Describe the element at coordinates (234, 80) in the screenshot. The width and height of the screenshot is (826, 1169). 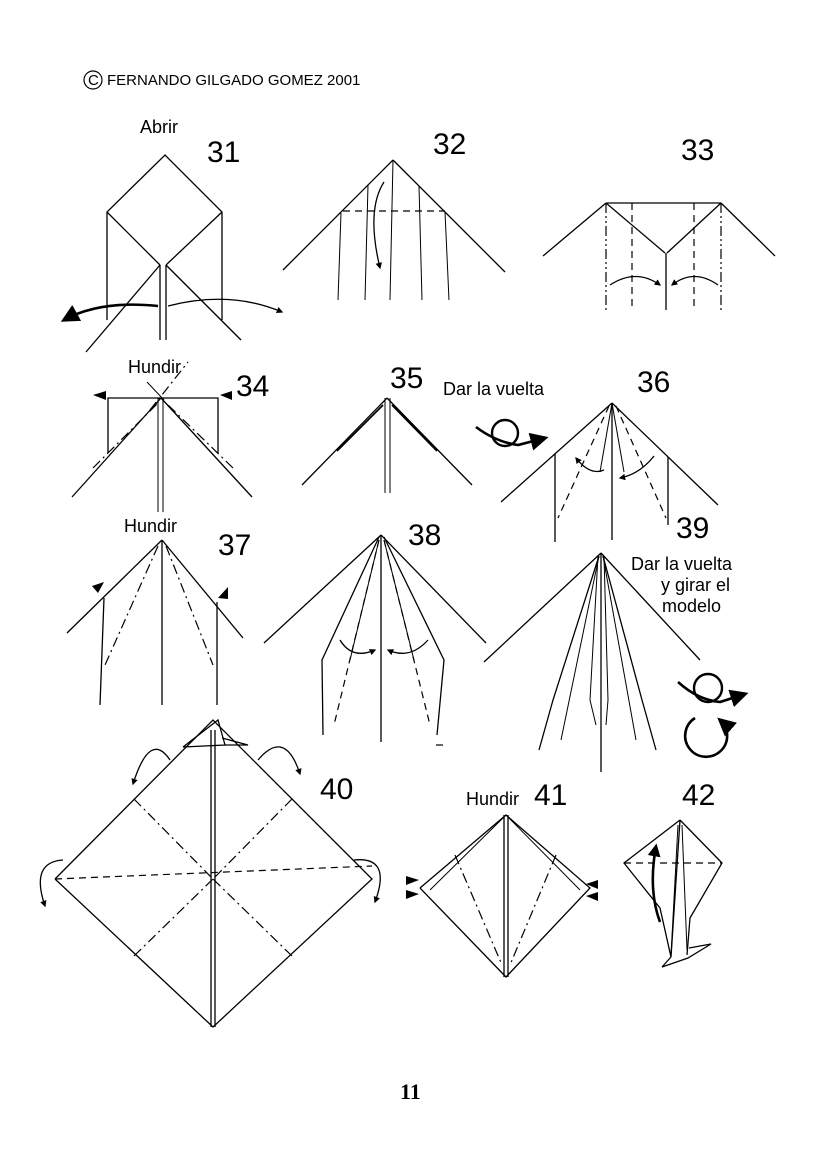
I see `copyright-text: FERNANDO GILGADO GOMEZ 2001` at that location.